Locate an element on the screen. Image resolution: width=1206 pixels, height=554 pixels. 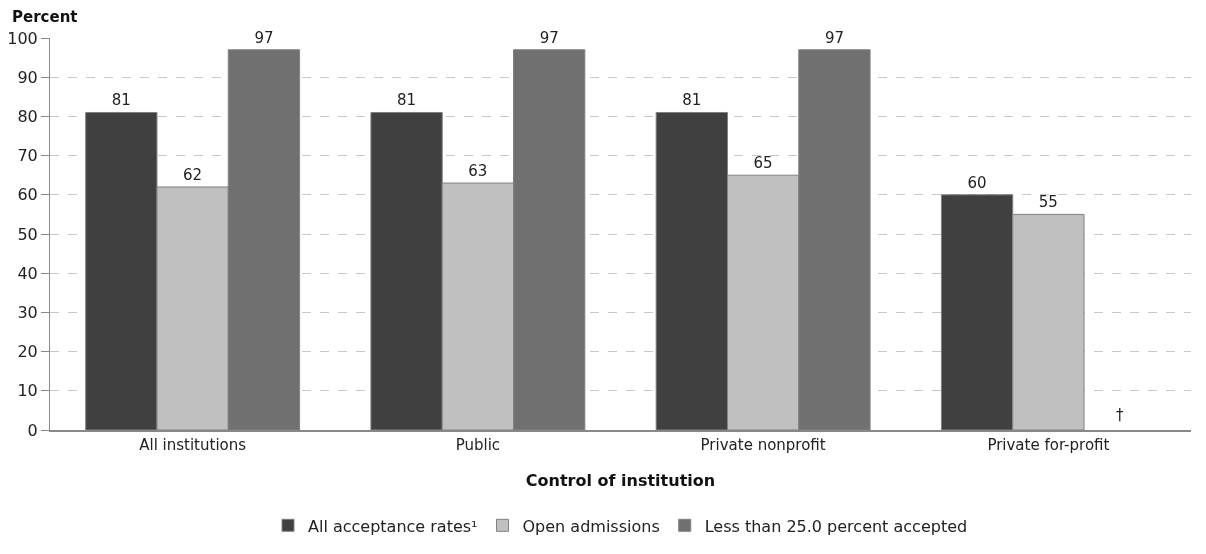
x-tick-label: Private for-profit is located at coordinates (1048, 445).